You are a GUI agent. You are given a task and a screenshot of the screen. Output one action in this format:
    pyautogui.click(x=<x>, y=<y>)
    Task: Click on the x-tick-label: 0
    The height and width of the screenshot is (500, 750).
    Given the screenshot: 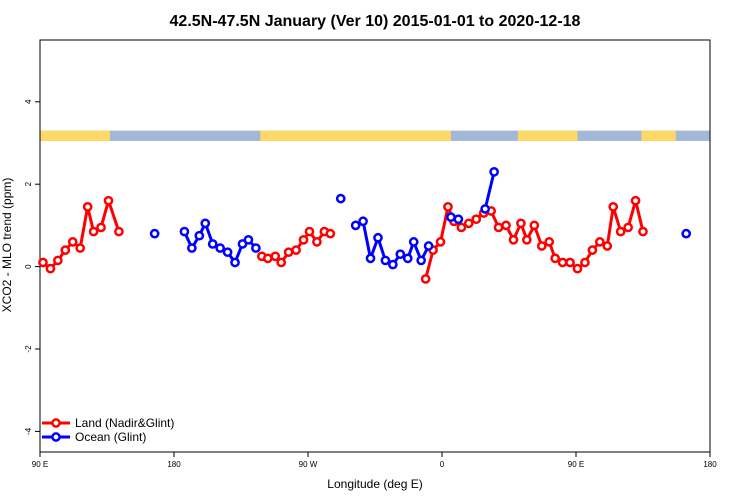 What is the action you would take?
    pyautogui.click(x=442, y=464)
    